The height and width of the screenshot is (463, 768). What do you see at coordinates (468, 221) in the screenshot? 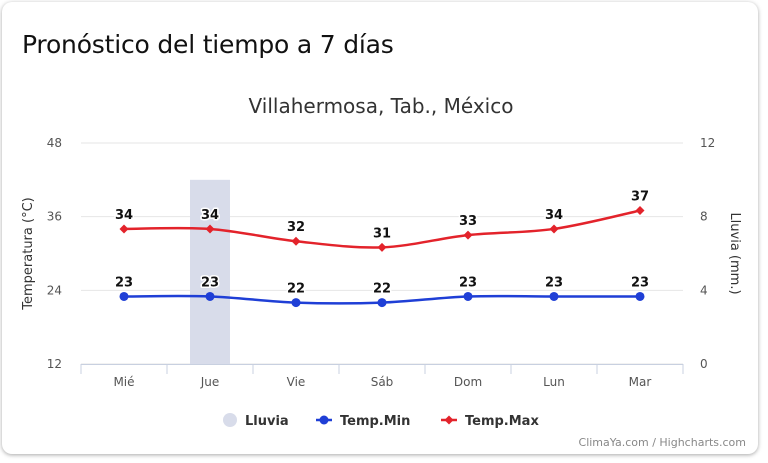
I see `temp-max-label: 33` at bounding box center [468, 221].